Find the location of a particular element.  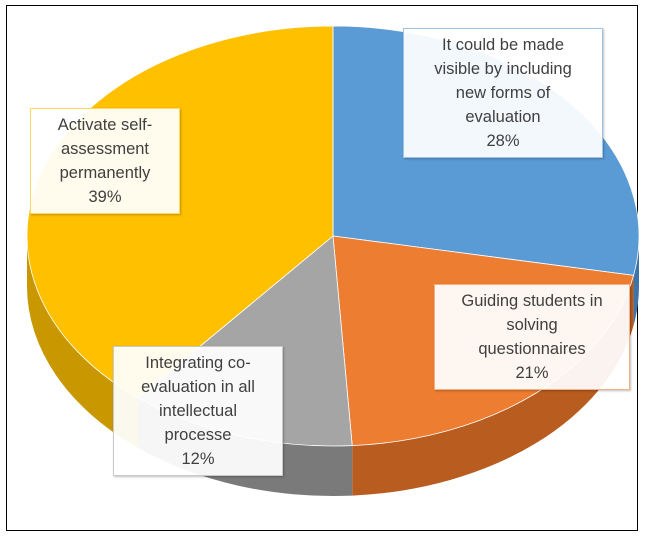

slice-label-line: intellectual is located at coordinates (198, 411).